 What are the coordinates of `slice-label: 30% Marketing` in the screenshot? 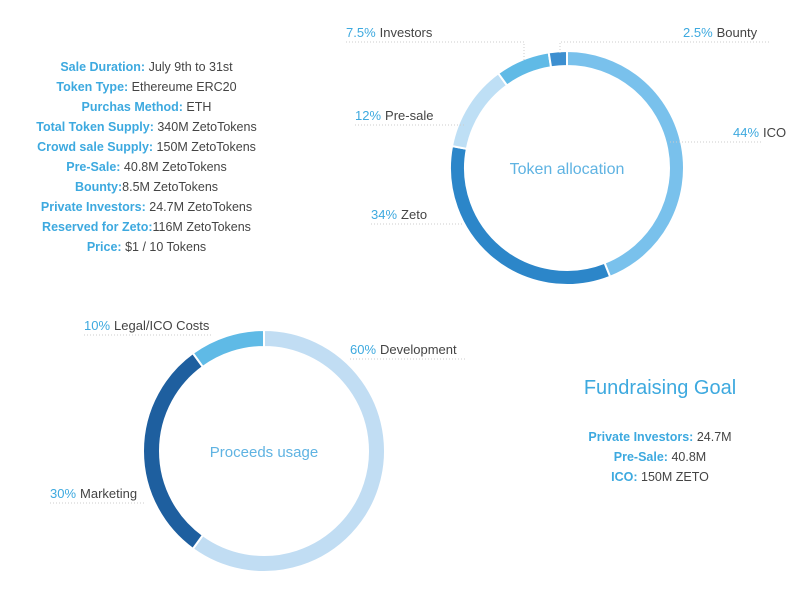 It's located at (93, 493).